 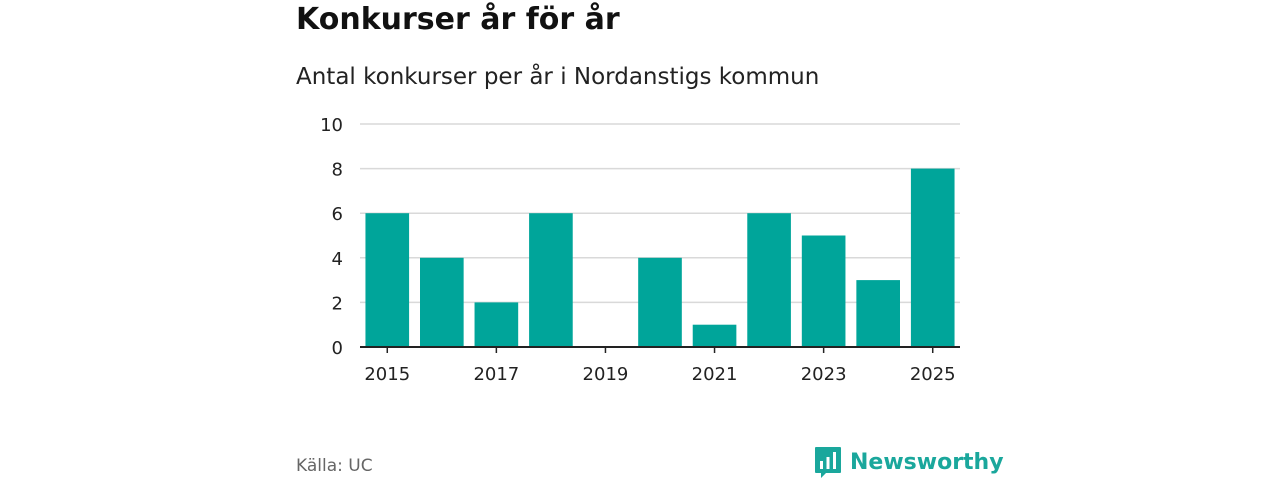 What do you see at coordinates (337, 348) in the screenshot?
I see `y-tick-label: 0` at bounding box center [337, 348].